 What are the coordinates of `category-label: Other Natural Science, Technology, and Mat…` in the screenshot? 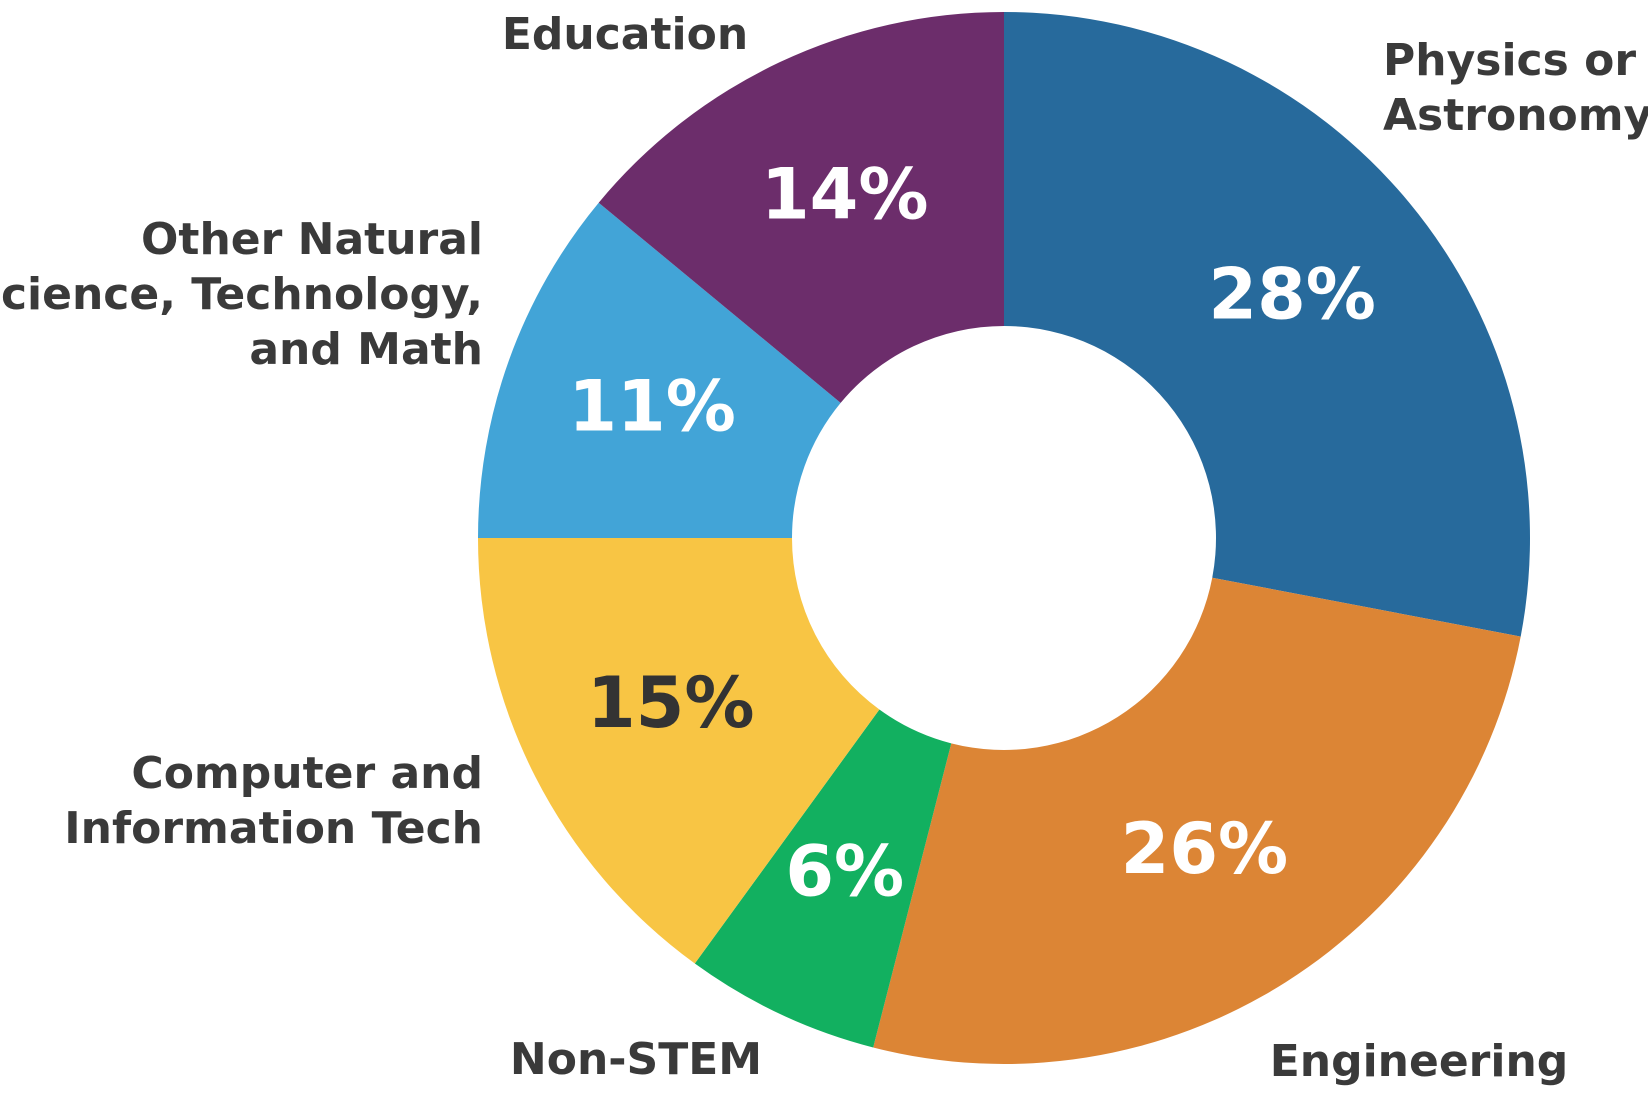 It's located at (241, 294).